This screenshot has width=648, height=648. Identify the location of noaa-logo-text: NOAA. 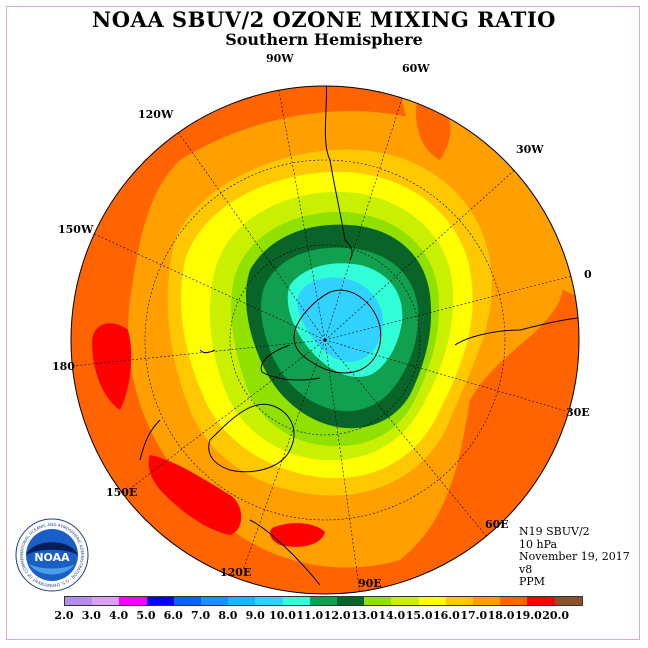
(52, 557).